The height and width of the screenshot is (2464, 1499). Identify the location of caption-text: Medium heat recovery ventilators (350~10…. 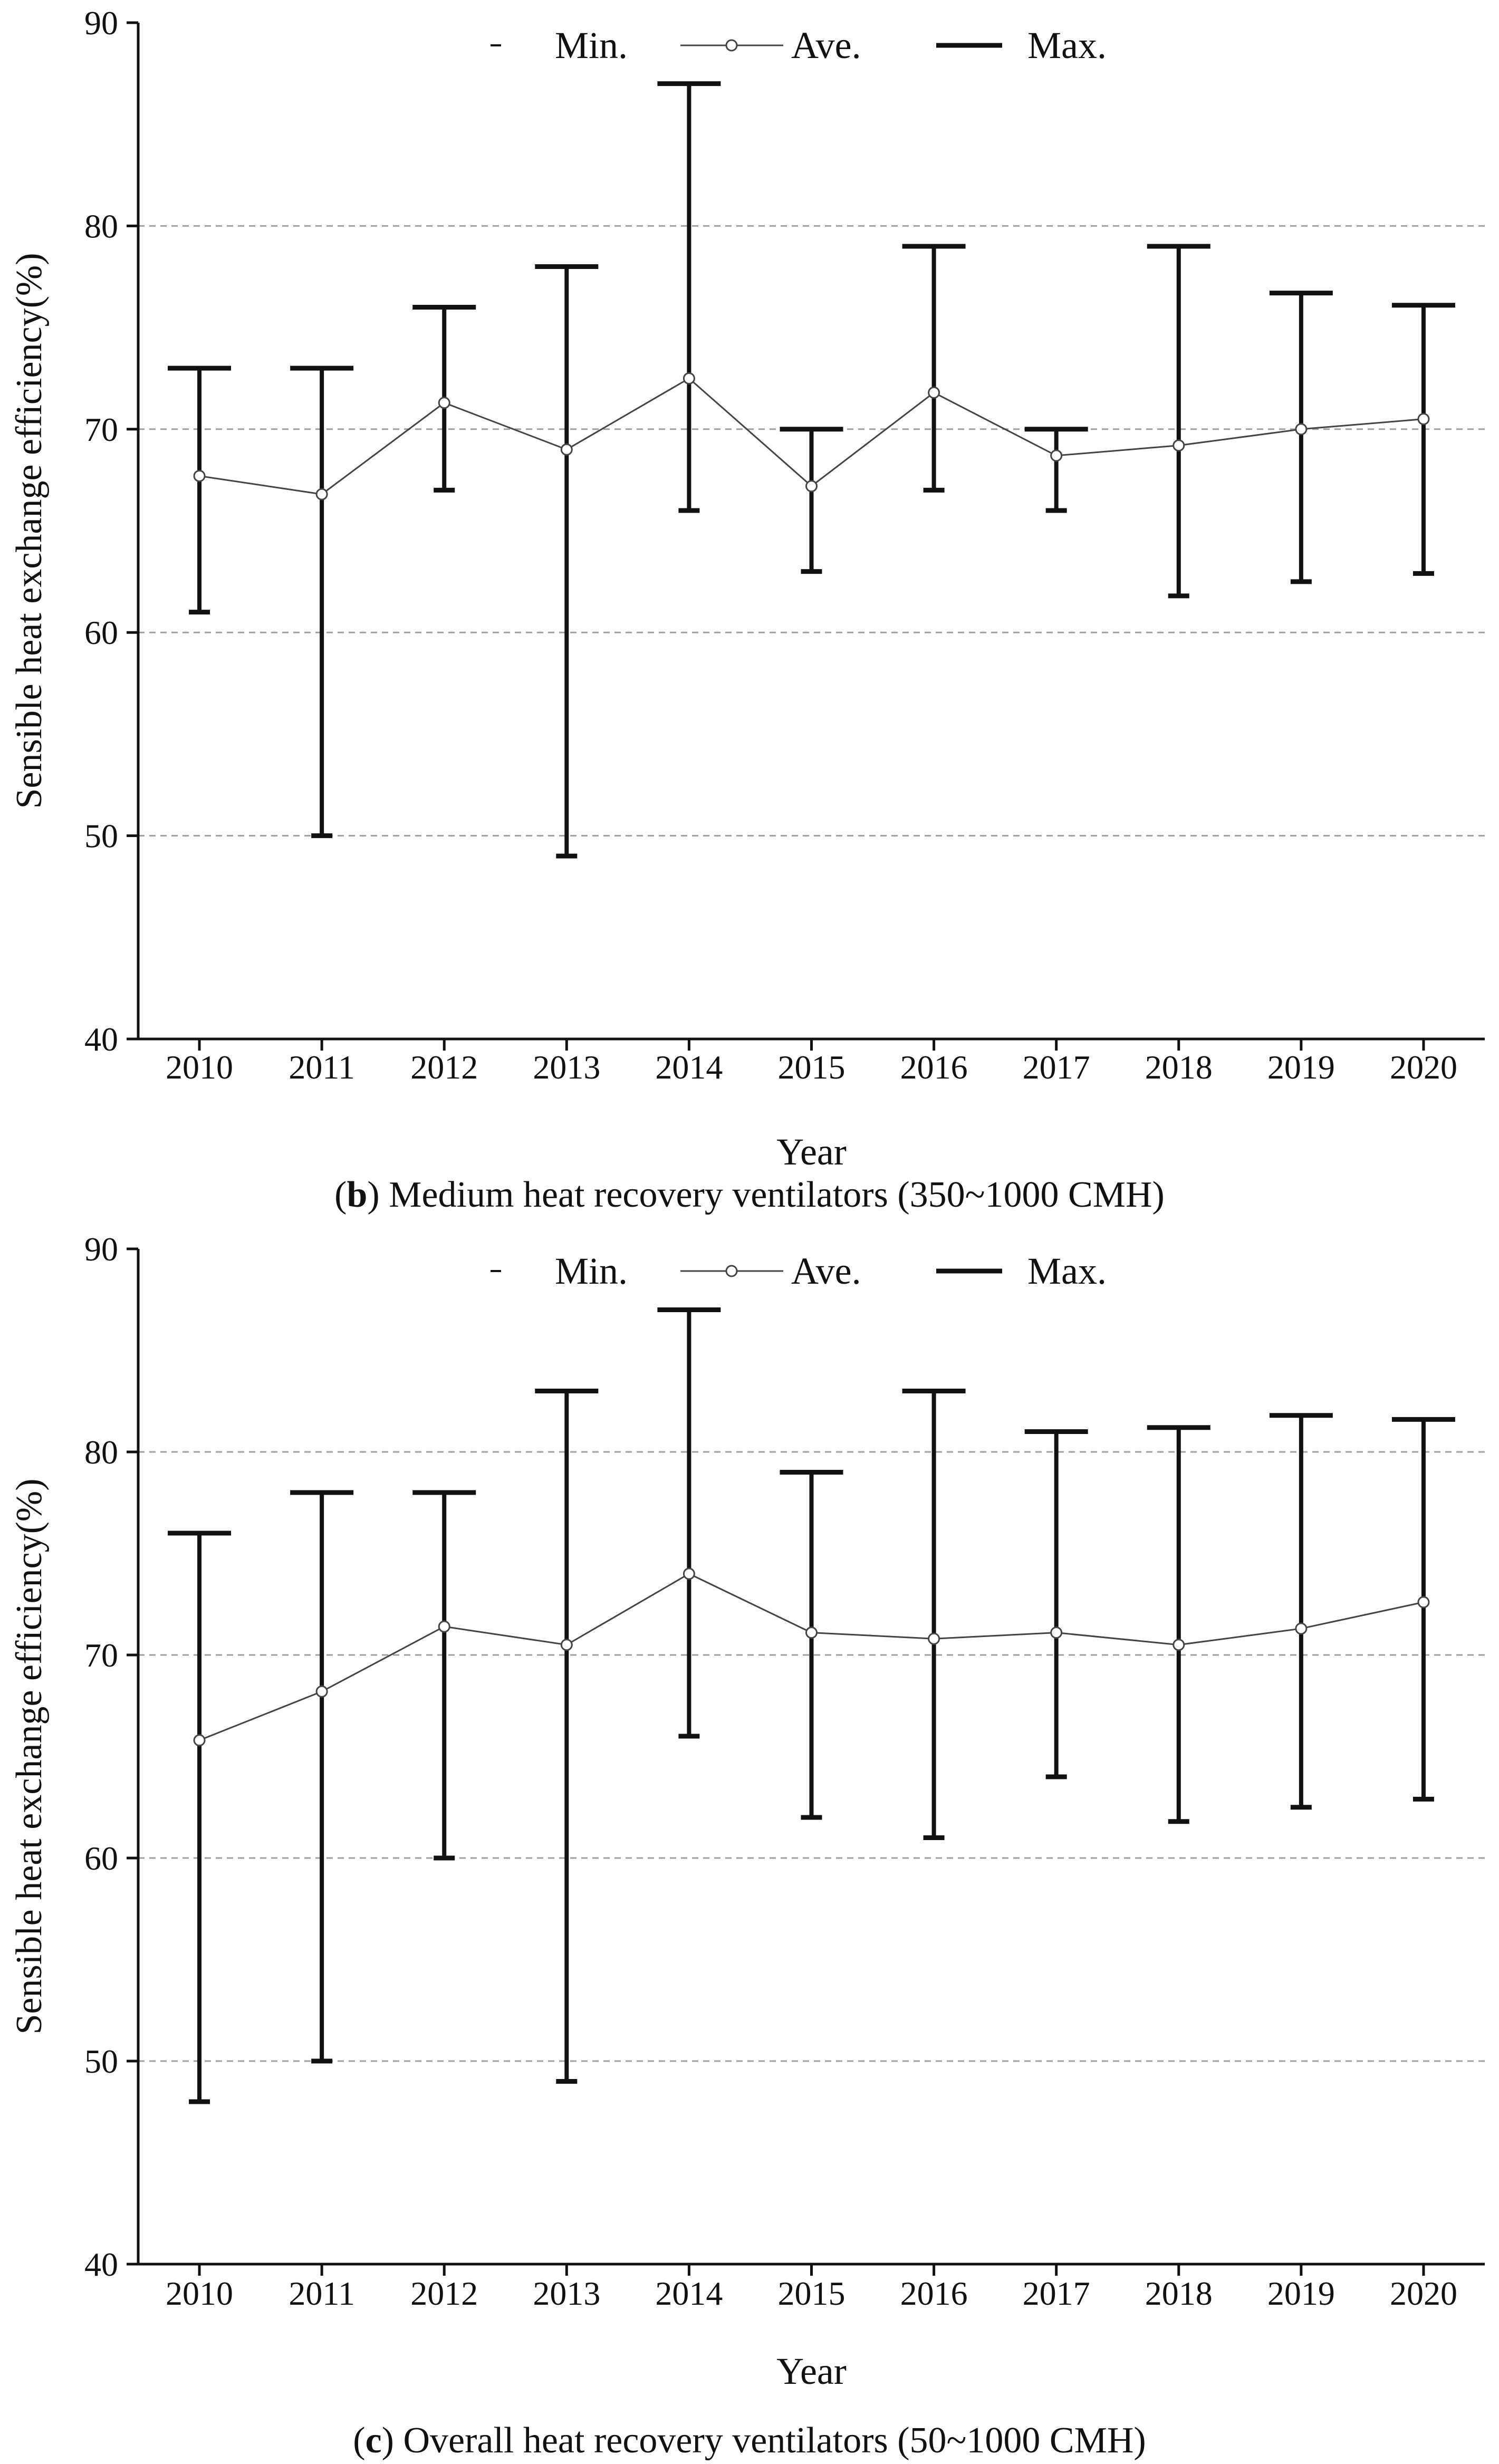
(772, 1195).